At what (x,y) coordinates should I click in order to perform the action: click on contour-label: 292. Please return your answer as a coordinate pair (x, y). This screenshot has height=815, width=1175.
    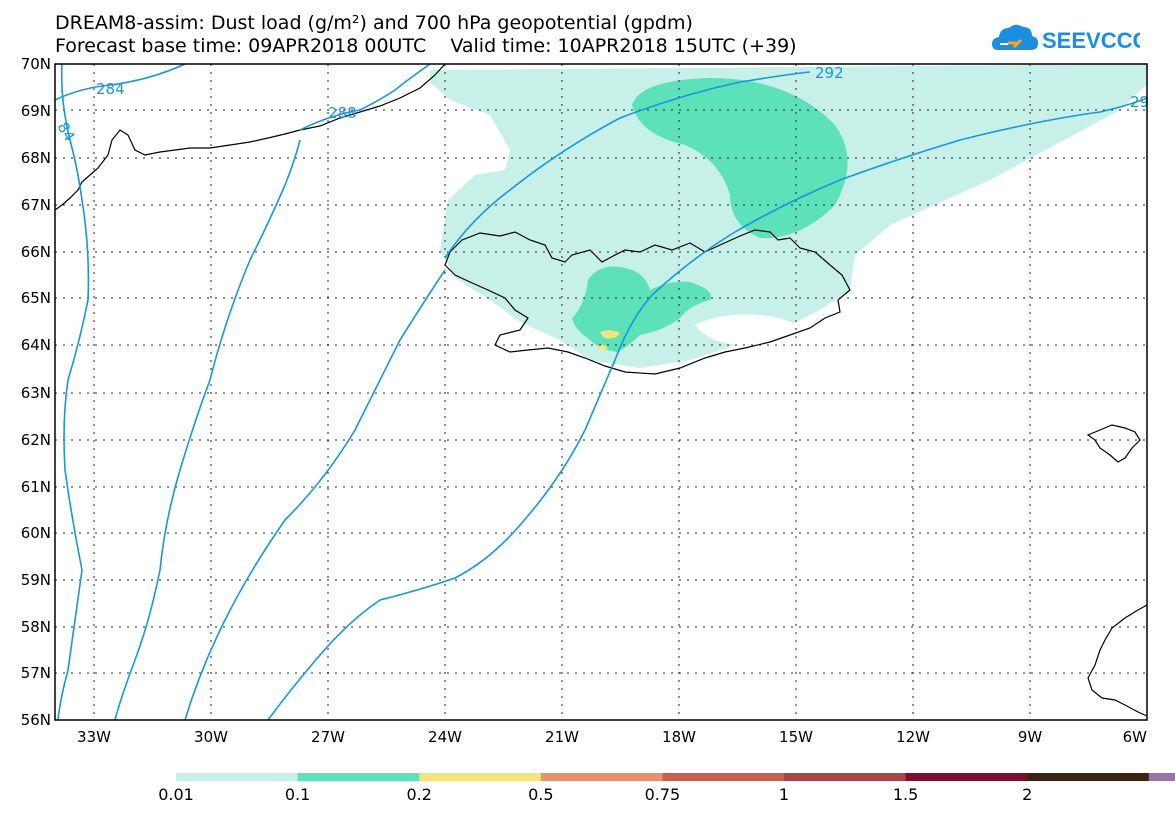
    Looking at the image, I should click on (829, 73).